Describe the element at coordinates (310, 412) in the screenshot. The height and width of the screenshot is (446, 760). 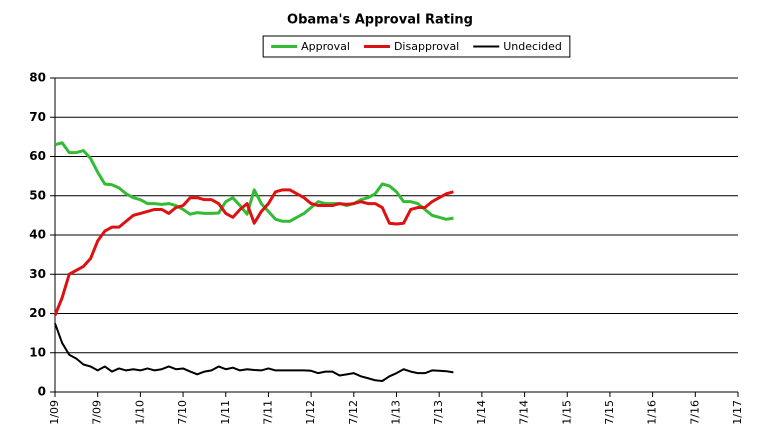
I see `x-tick-label: 1/12` at that location.